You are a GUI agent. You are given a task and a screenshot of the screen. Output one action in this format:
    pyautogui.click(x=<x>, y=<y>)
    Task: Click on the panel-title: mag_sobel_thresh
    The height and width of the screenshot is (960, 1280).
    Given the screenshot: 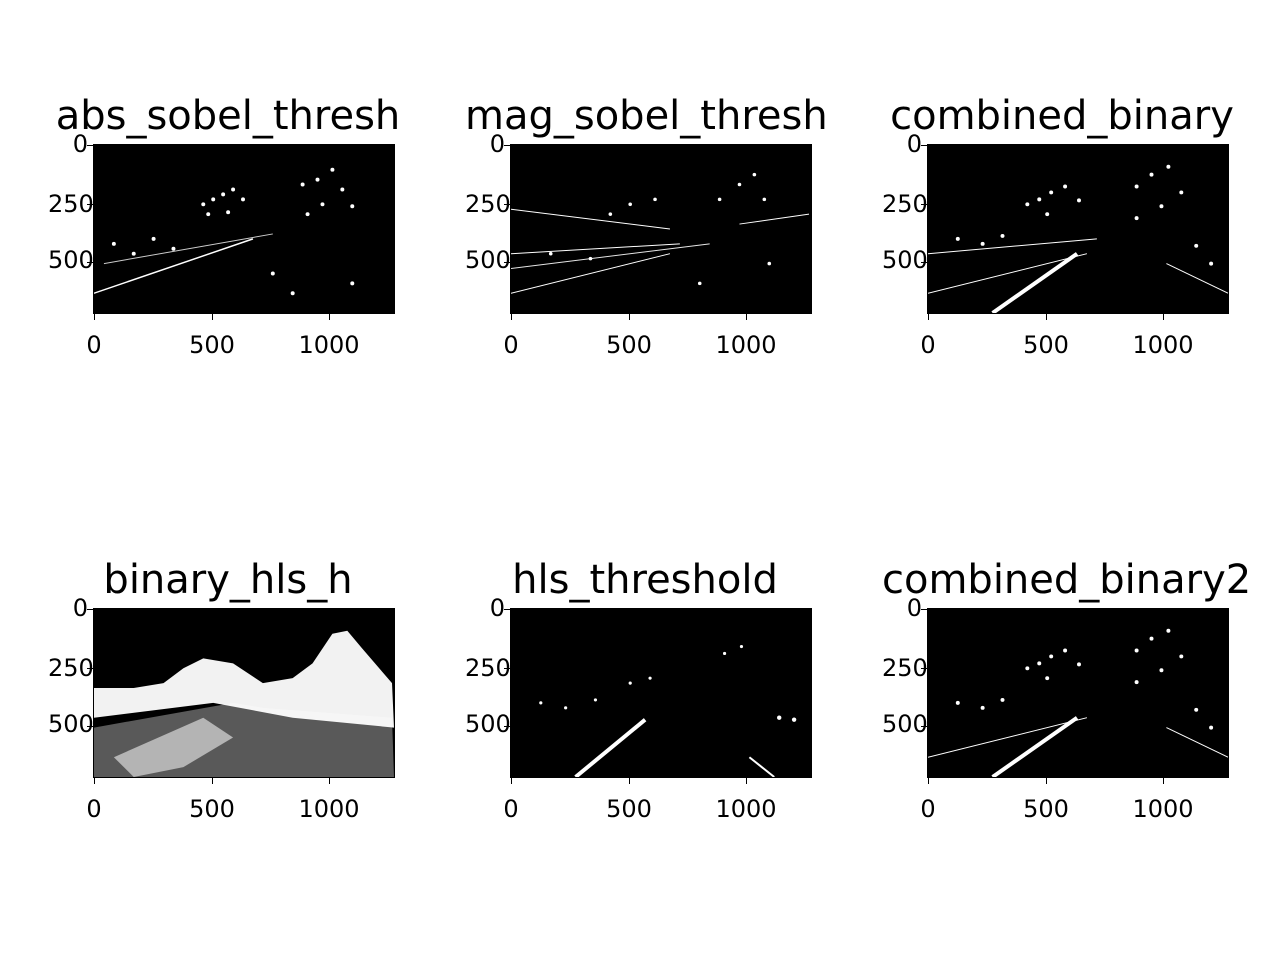 What is the action you would take?
    pyautogui.click(x=645, y=116)
    